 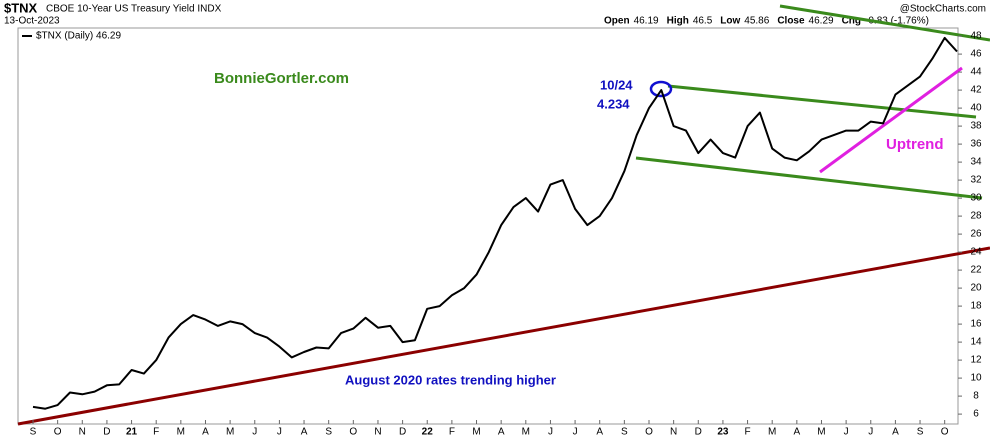 I want to click on stat-label: Open, so click(x=617, y=21).